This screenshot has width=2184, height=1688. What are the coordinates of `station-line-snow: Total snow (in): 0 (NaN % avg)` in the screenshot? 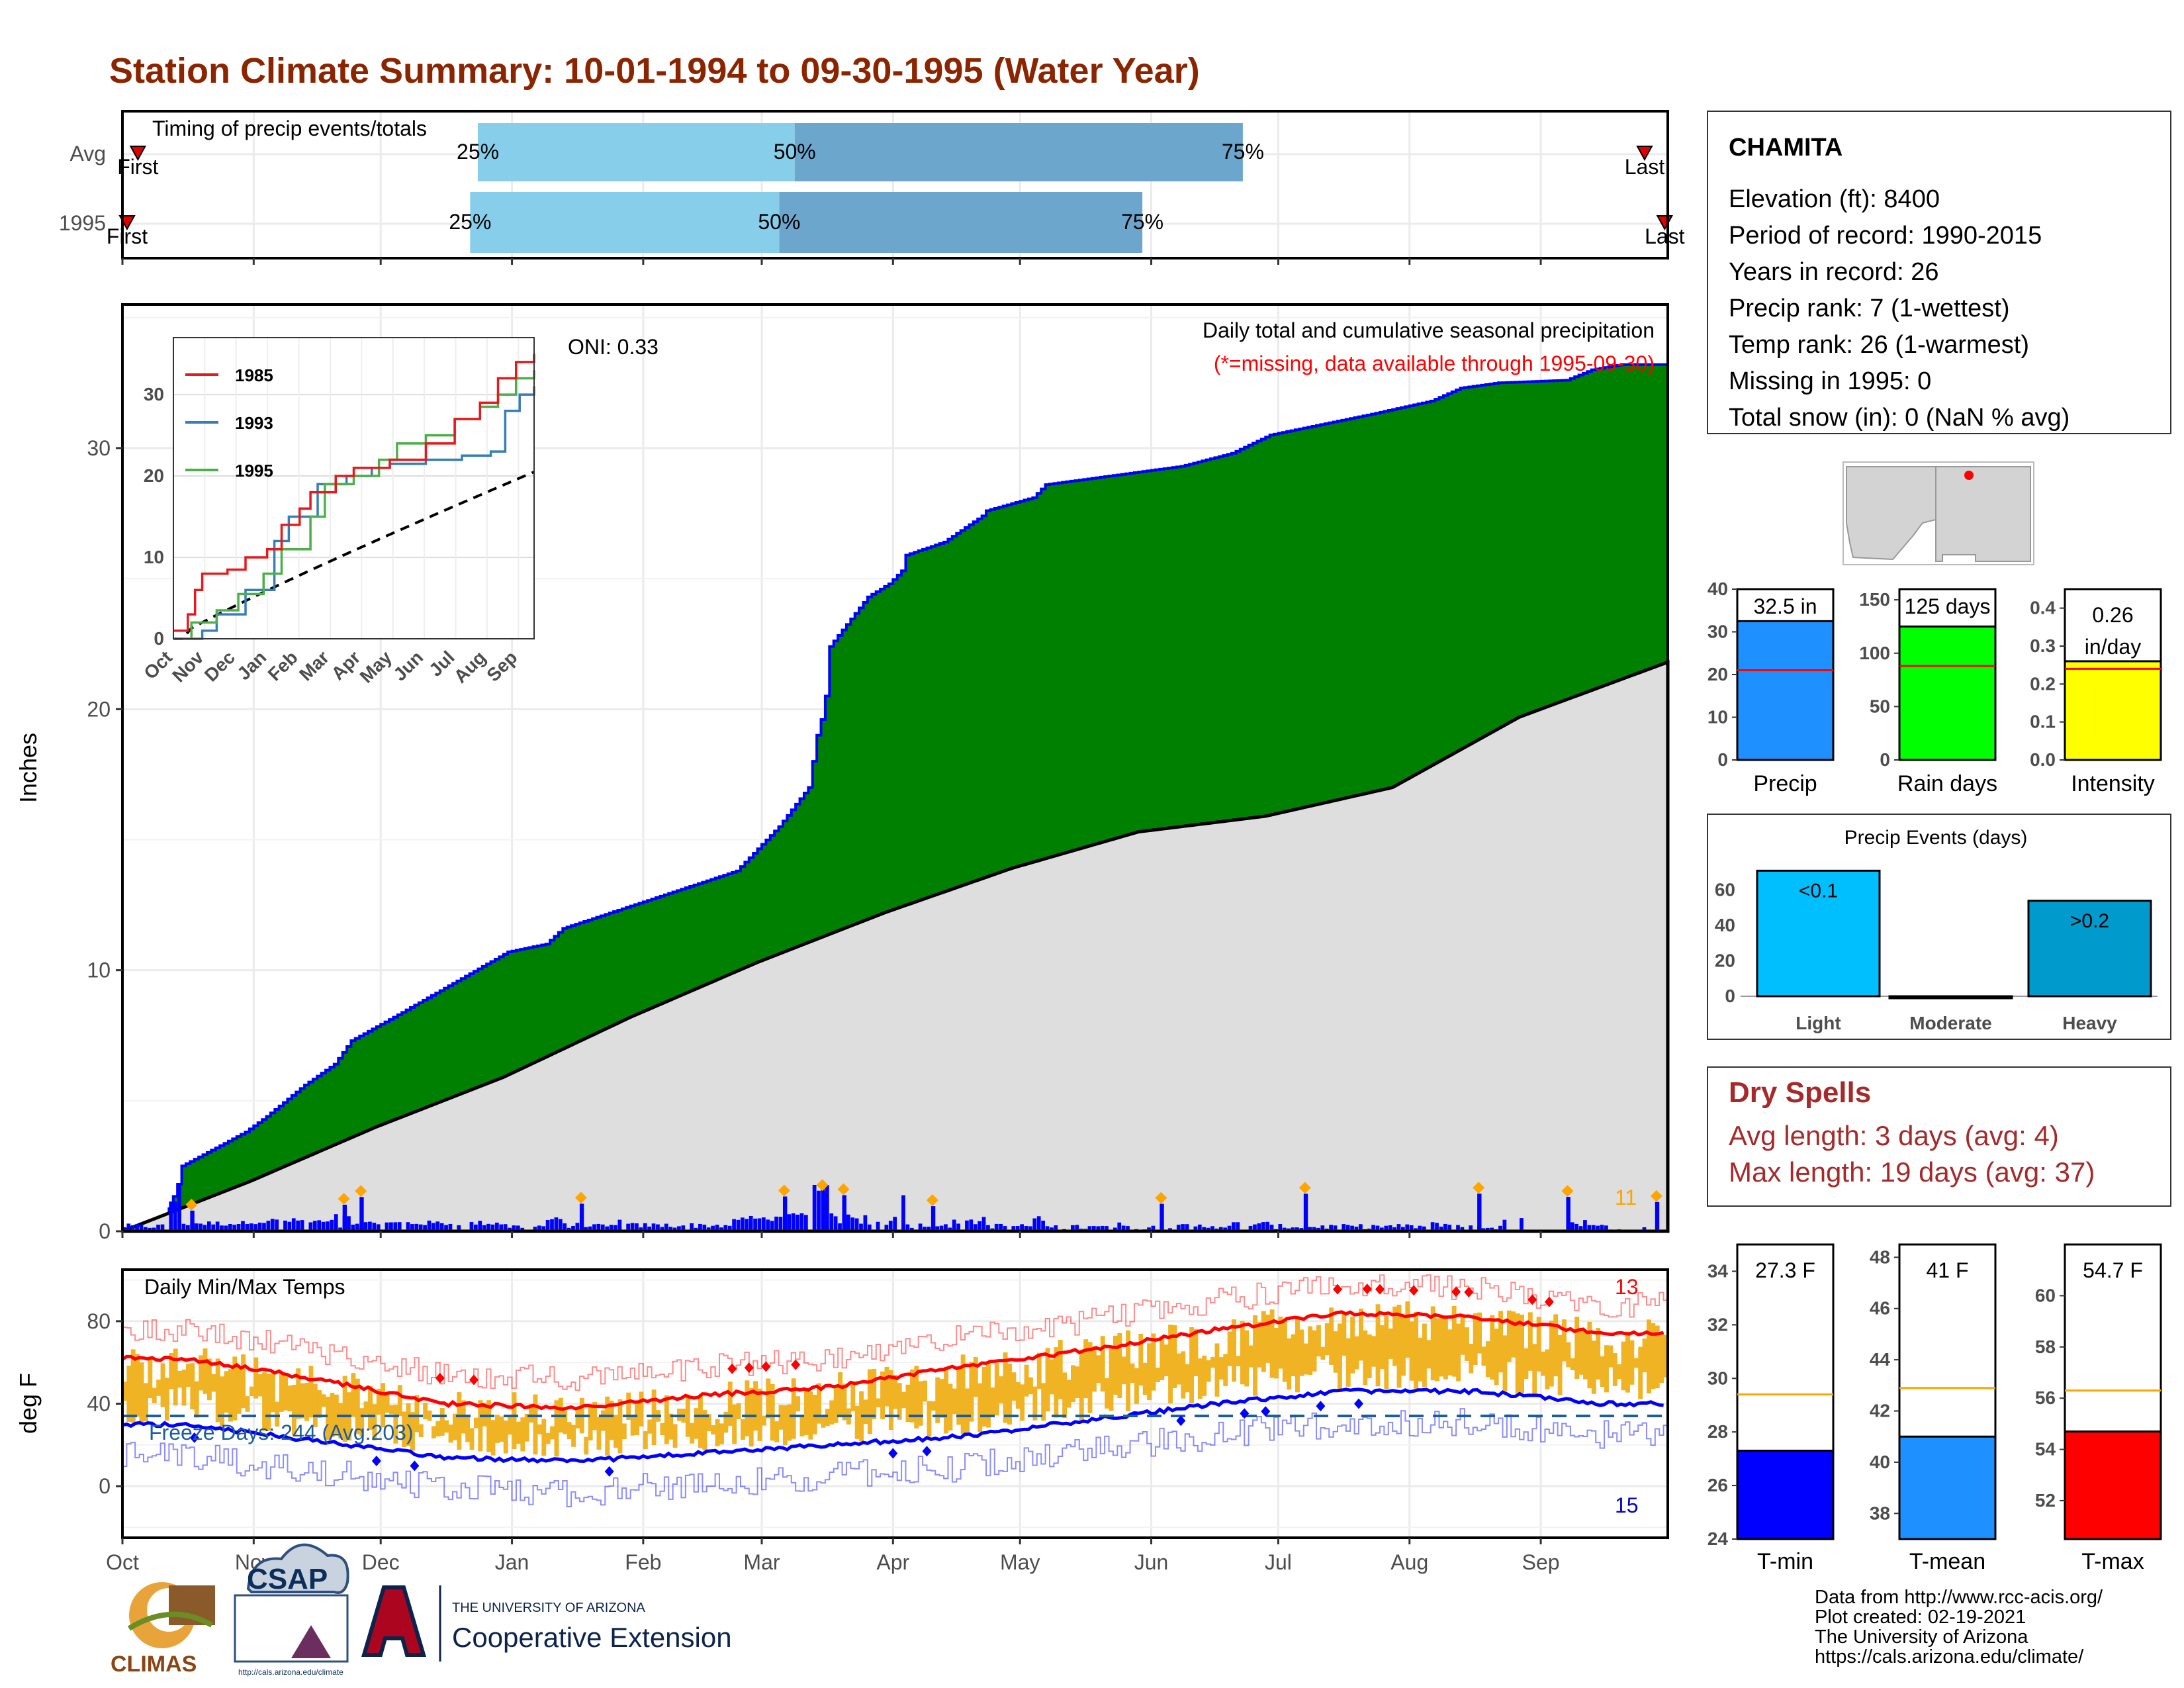 It's located at (1900, 418).